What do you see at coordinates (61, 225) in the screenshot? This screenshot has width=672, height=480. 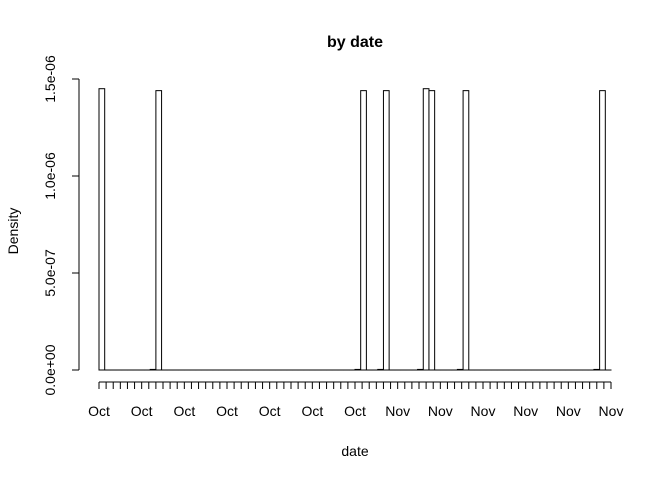 I see `y-axis: 0.0e+00 5.0e-07 1.0e-06 1.5e-06` at bounding box center [61, 225].